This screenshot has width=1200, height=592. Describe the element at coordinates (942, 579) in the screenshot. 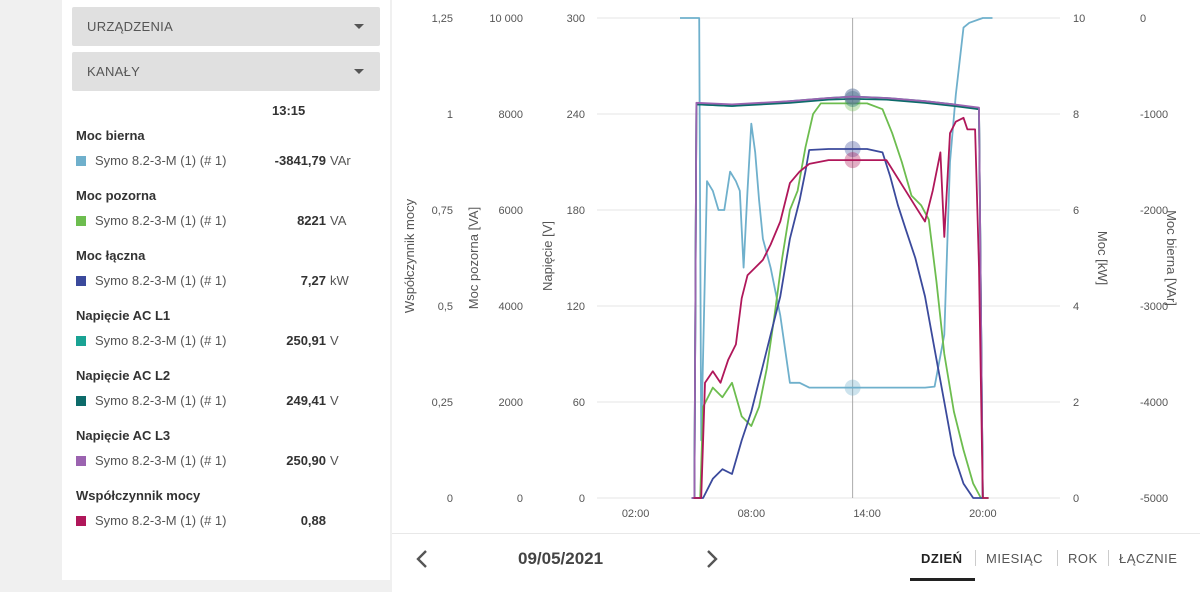

I see `active-tab-indicator` at that location.